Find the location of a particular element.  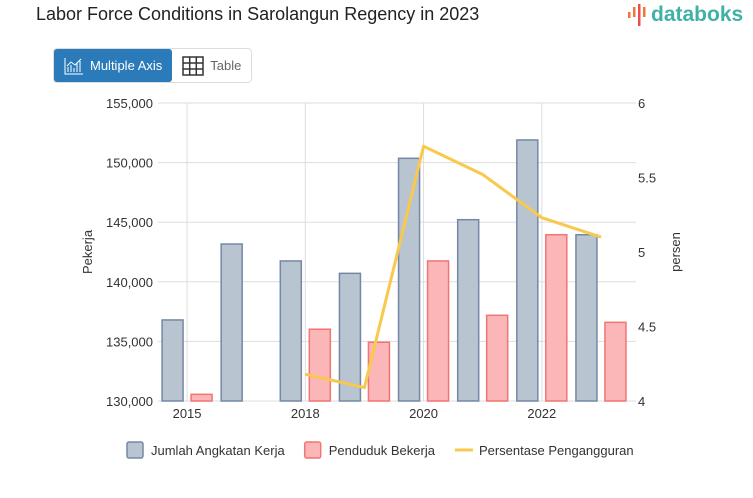

tab-label: Multiple Axis is located at coordinates (126, 65).